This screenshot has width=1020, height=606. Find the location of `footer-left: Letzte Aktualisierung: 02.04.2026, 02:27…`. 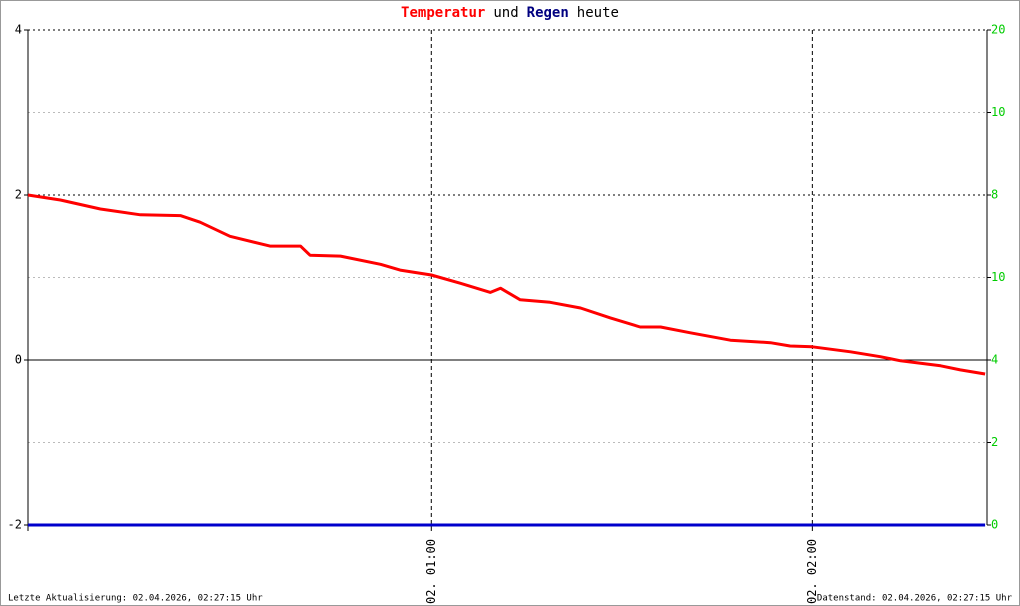

footer-left: Letzte Aktualisierung: 02.04.2026, 02:27… is located at coordinates (135, 599).